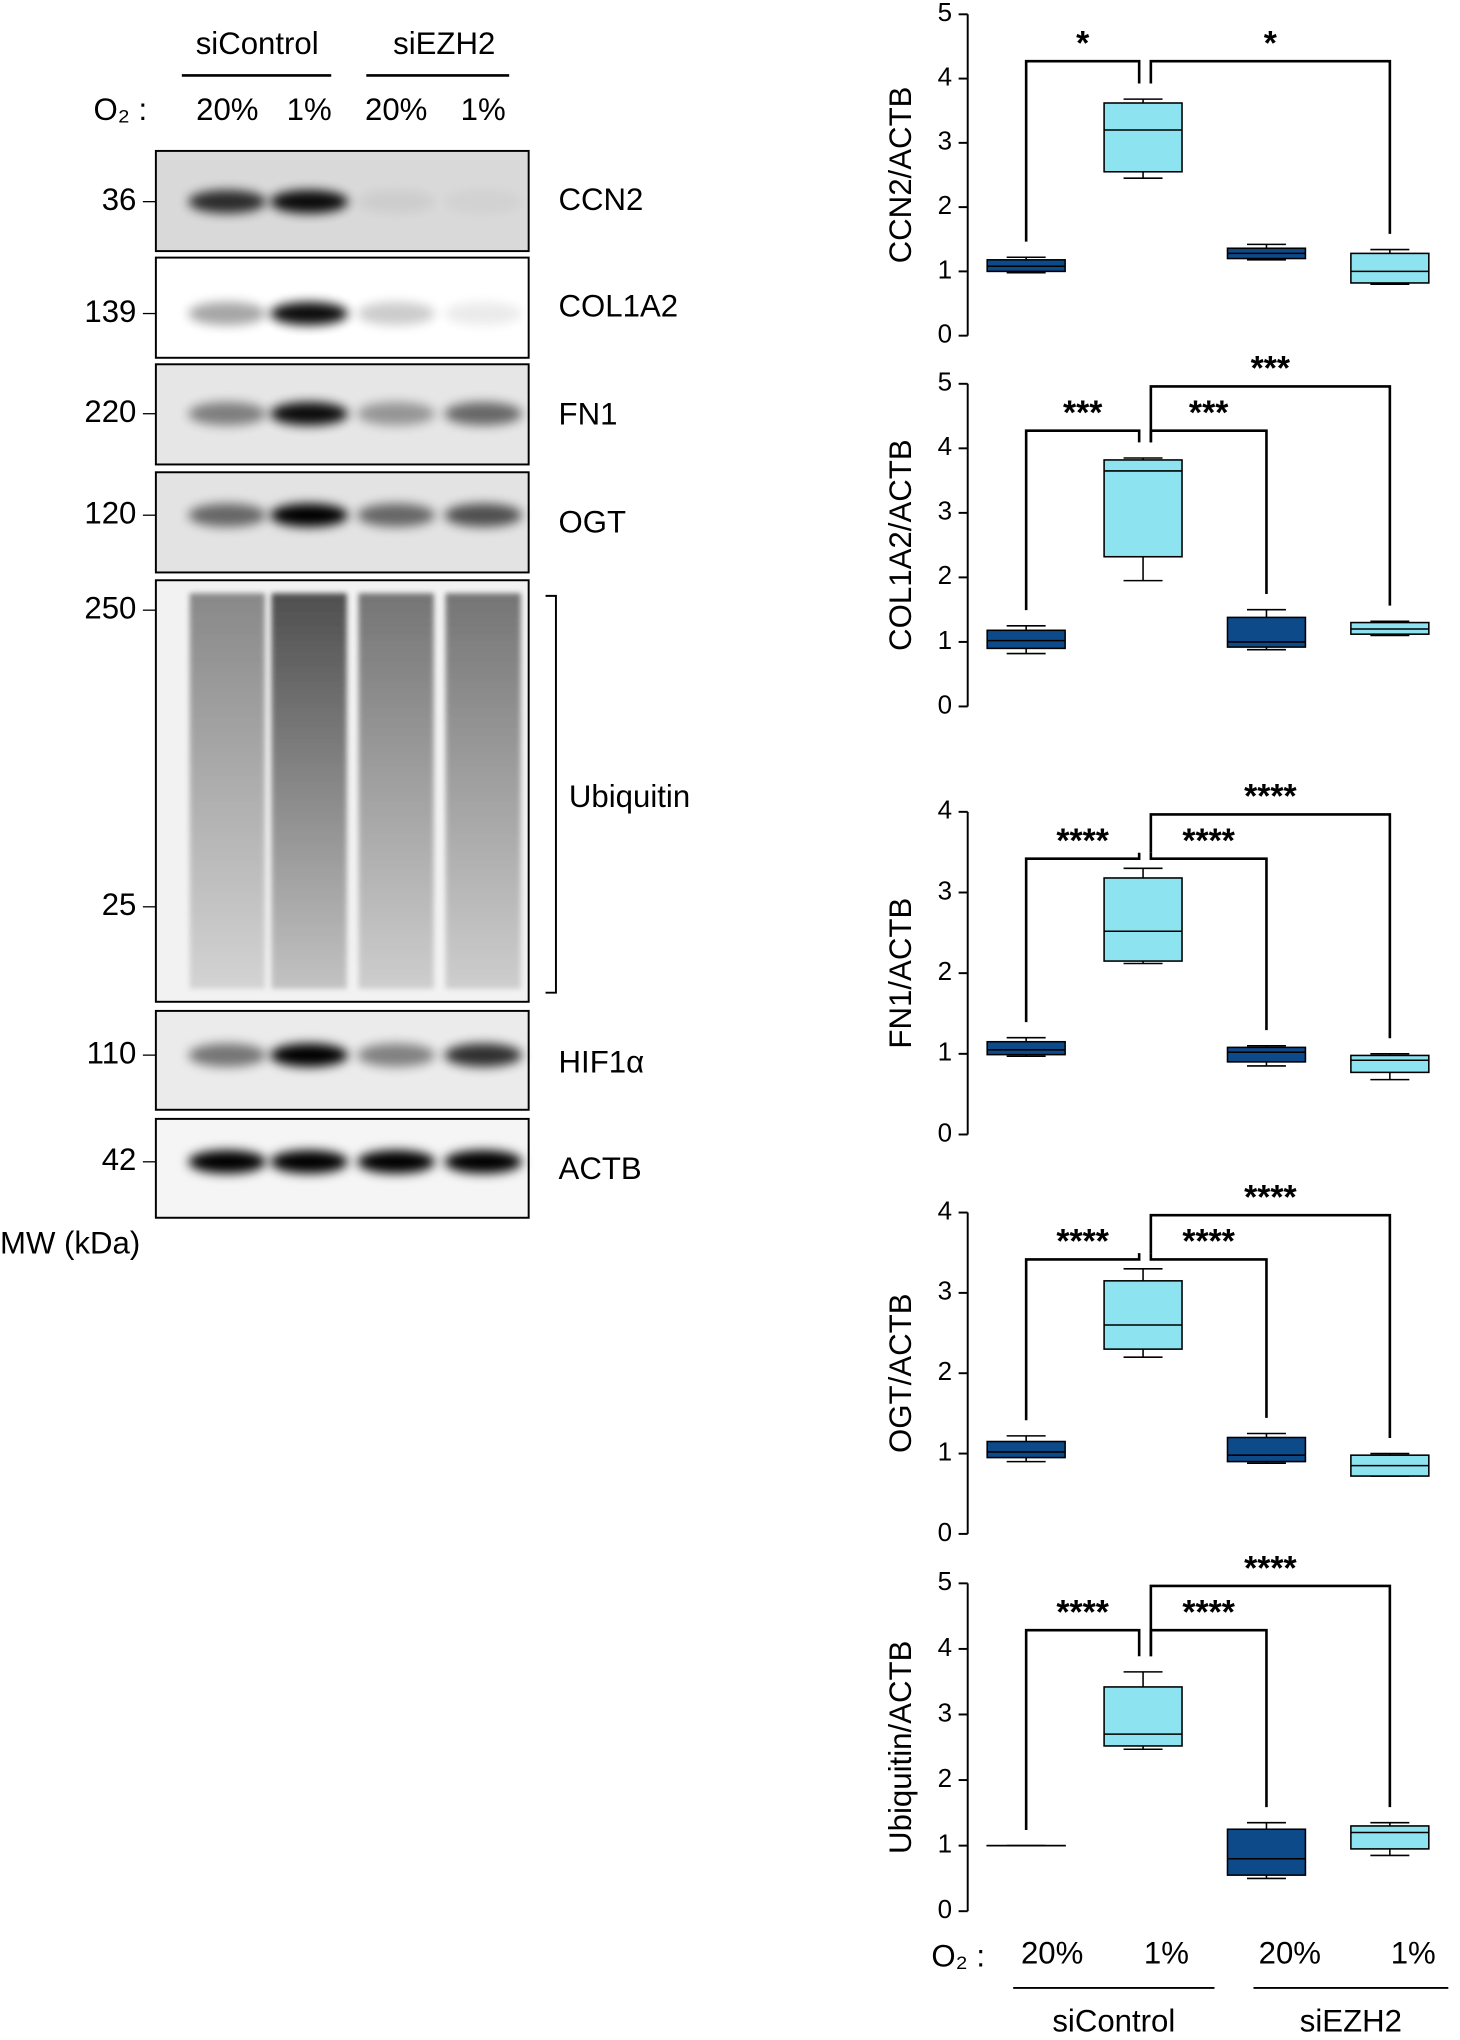 This screenshot has width=1460, height=2040. I want to click on mw-label: 25, so click(119, 904).